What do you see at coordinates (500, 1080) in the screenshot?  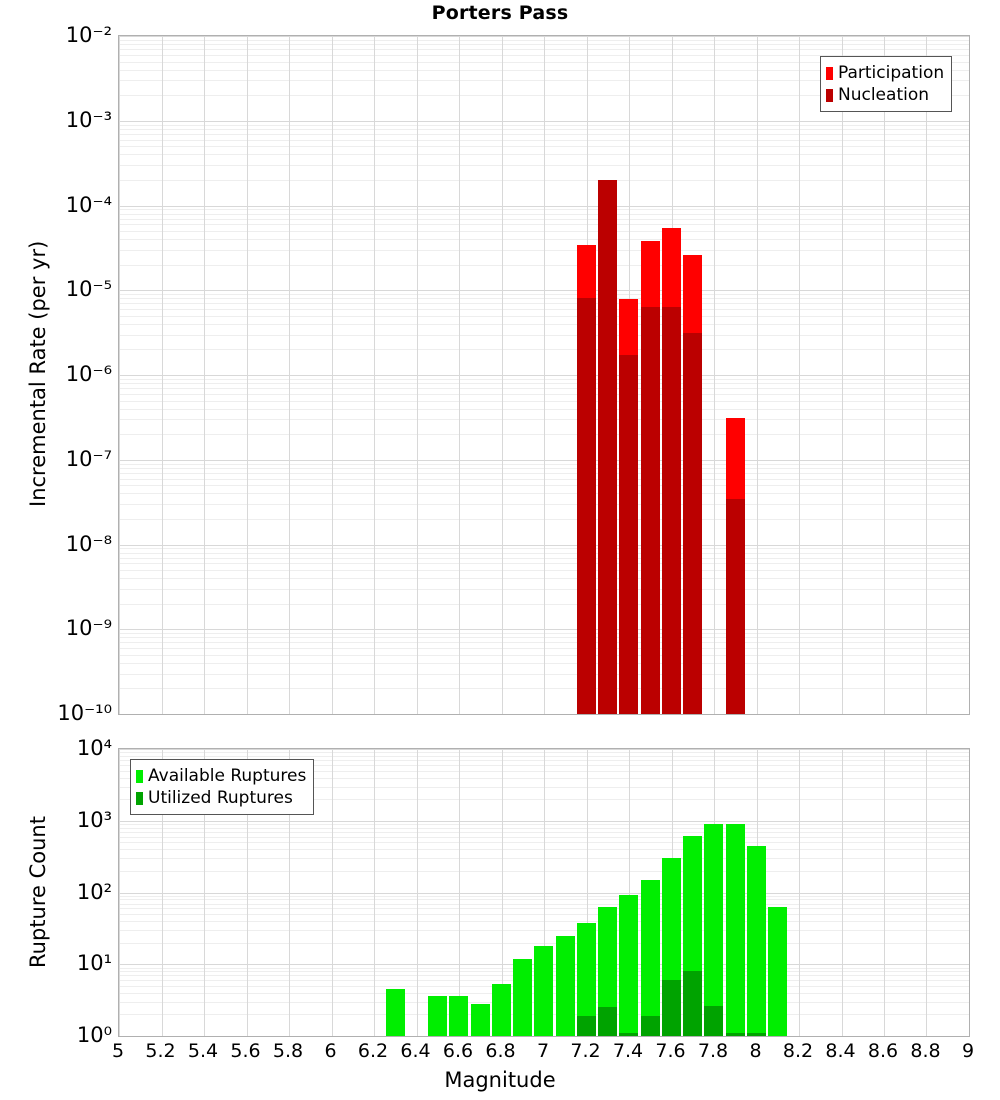 I see `x-axis-title: Magnitude` at bounding box center [500, 1080].